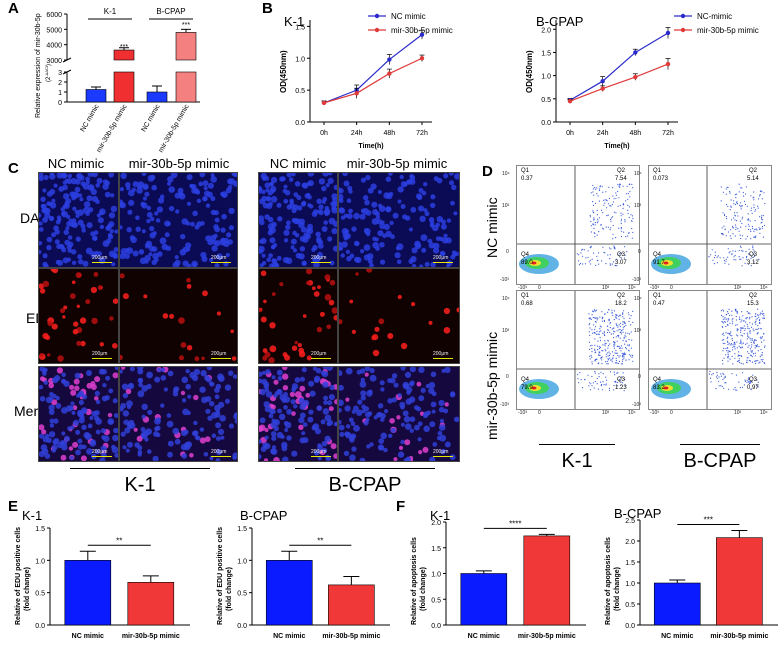 Image resolution: width=782 pixels, height=651 pixels. I want to click on series-line, so click(373, 69).